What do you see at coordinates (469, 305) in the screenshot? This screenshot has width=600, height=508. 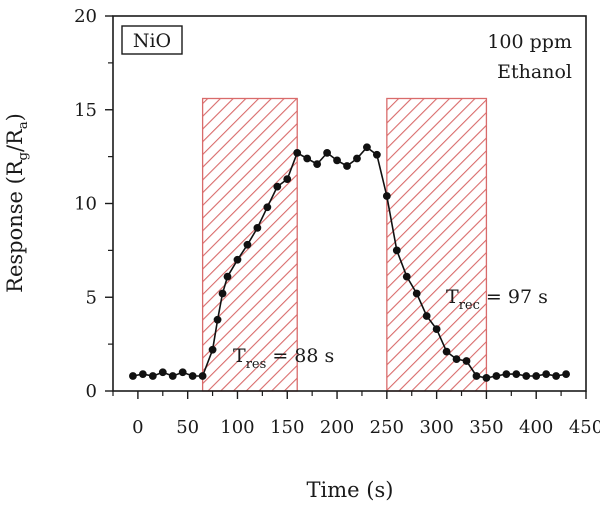 I see `t-rec-sub: rec` at bounding box center [469, 305].